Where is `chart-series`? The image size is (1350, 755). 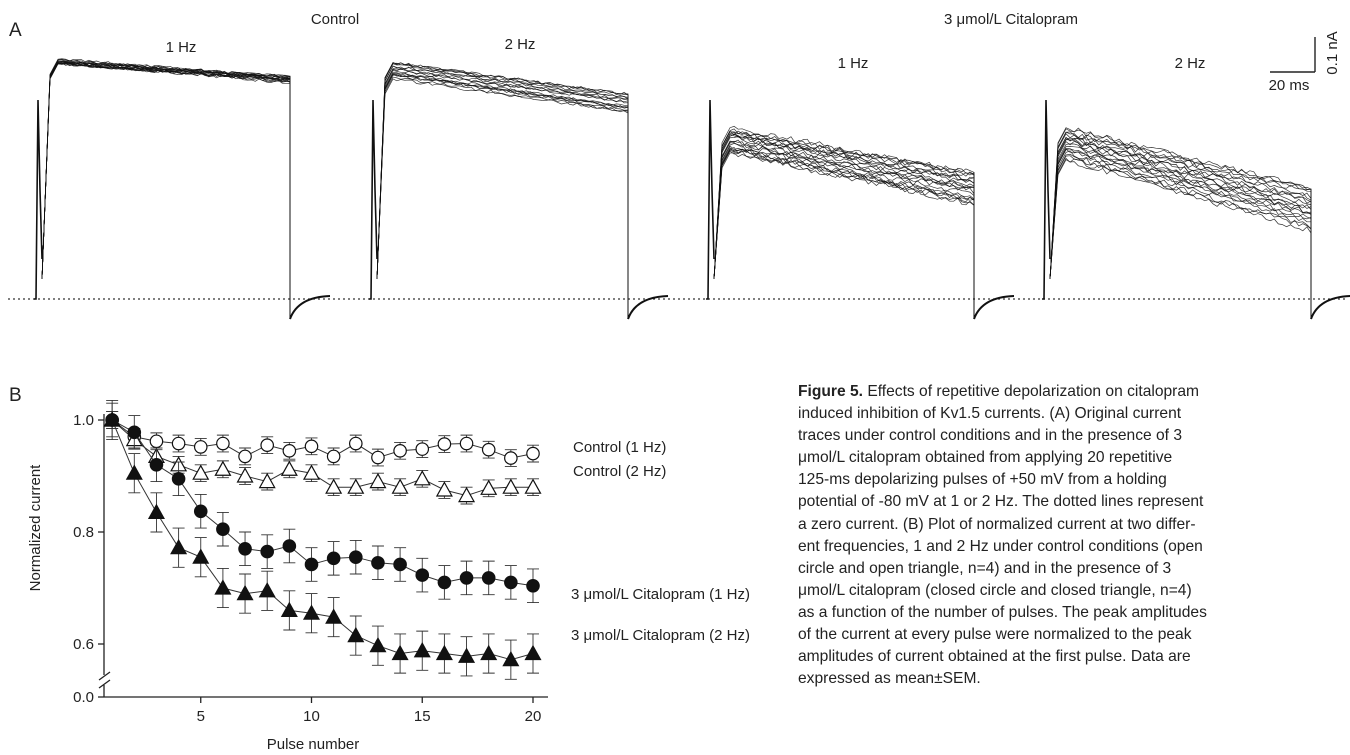
chart-series is located at coordinates (322, 539).